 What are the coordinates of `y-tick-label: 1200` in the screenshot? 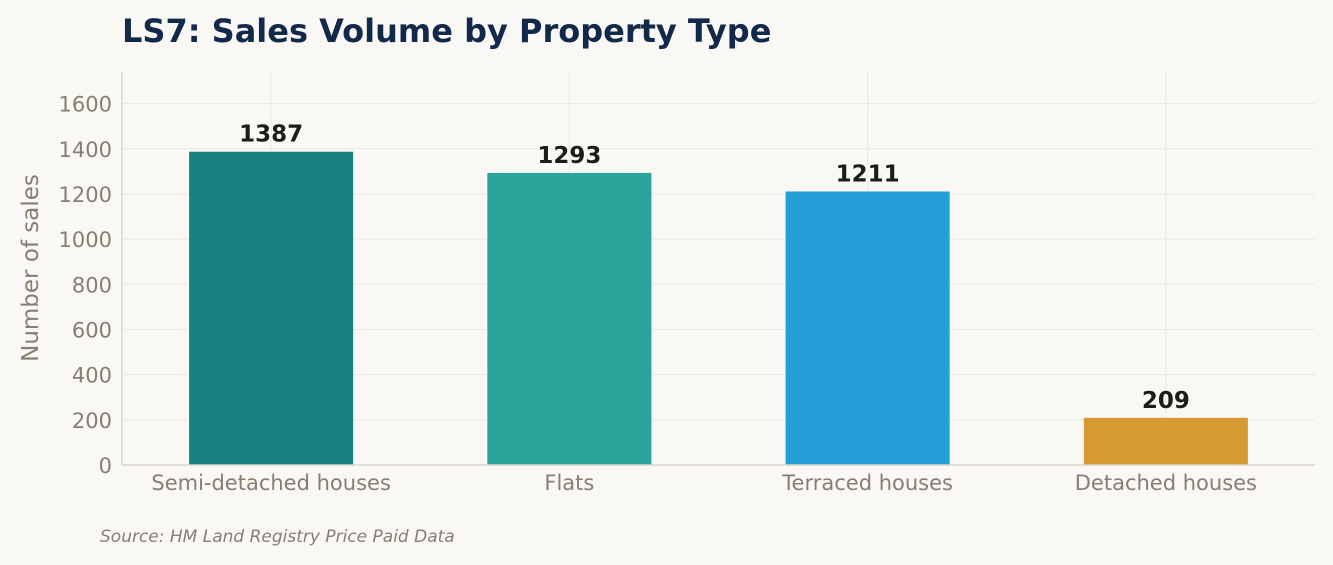 It's located at (85, 195).